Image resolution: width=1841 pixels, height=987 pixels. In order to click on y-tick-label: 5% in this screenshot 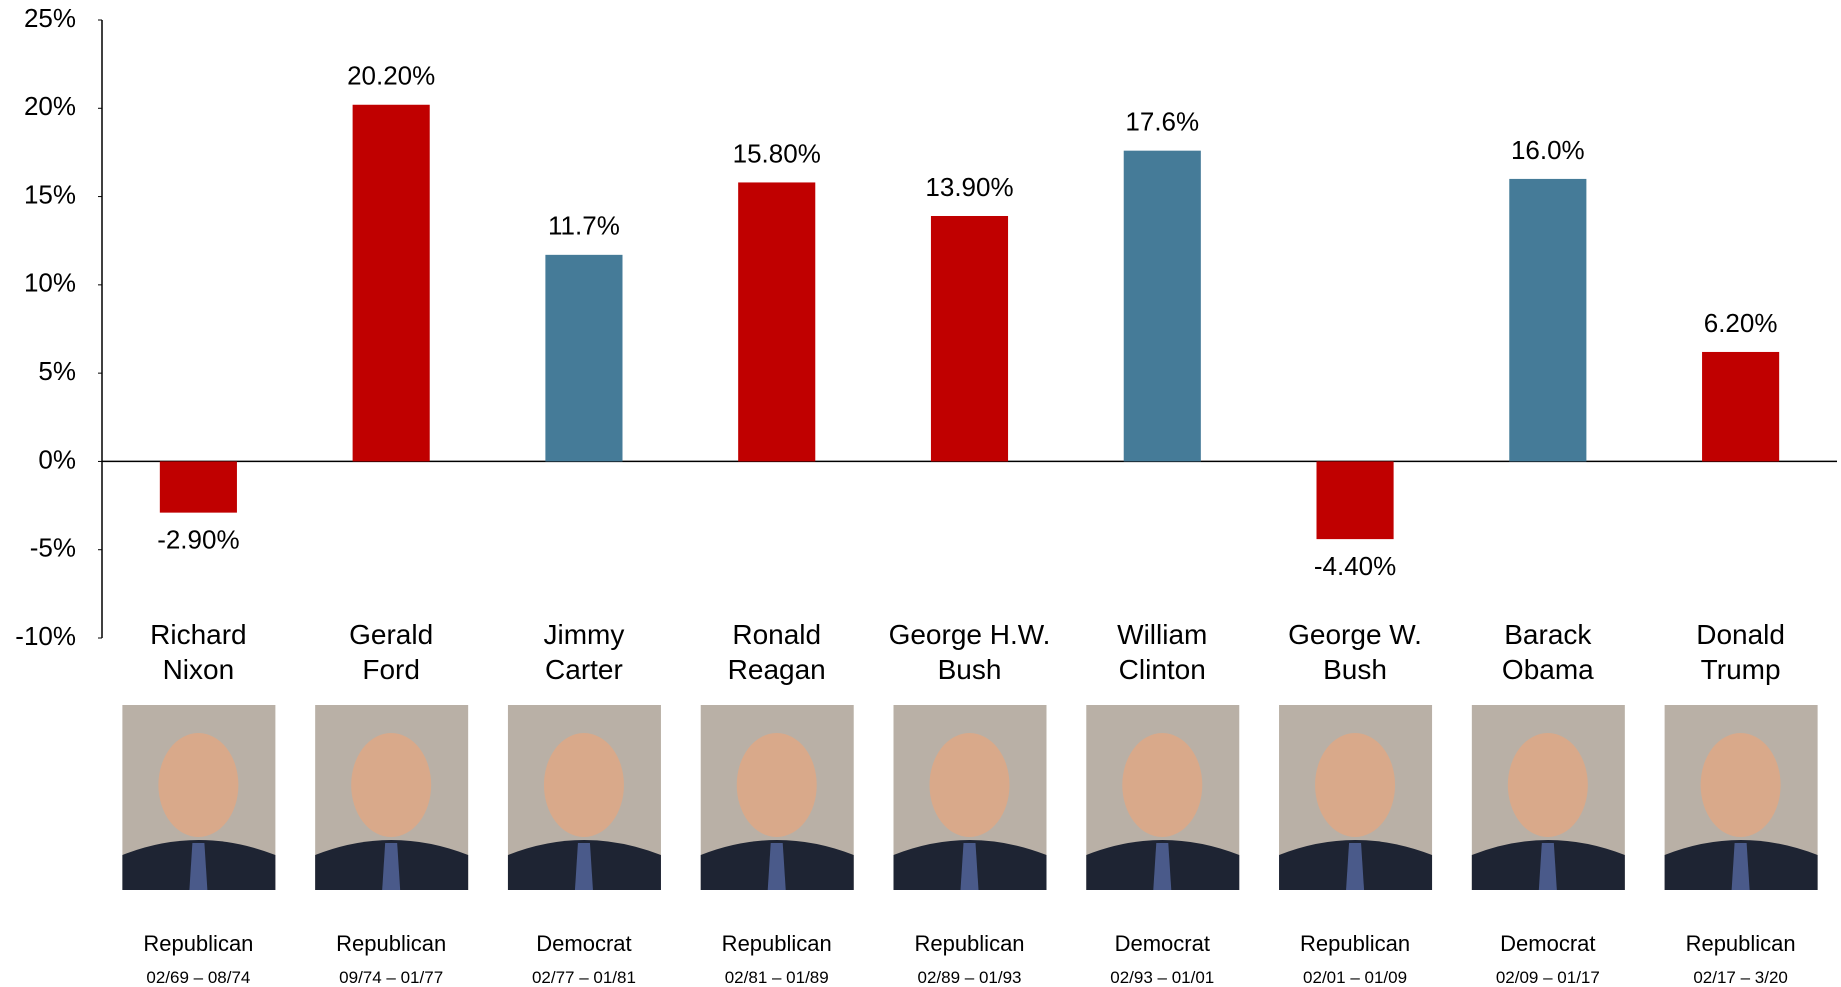, I will do `click(57, 371)`.